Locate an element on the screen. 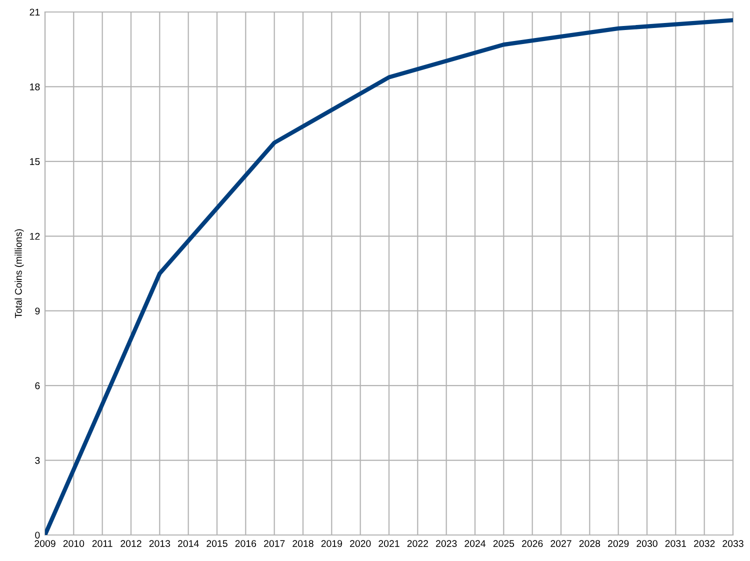  x-tick-label: 2018 is located at coordinates (303, 543).